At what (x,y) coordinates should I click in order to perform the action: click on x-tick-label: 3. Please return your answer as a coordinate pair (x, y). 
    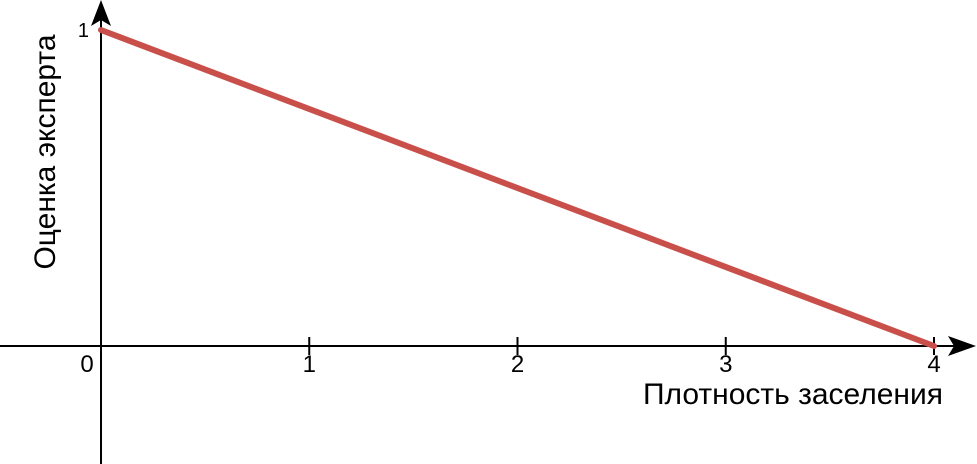
    Looking at the image, I should click on (725, 364).